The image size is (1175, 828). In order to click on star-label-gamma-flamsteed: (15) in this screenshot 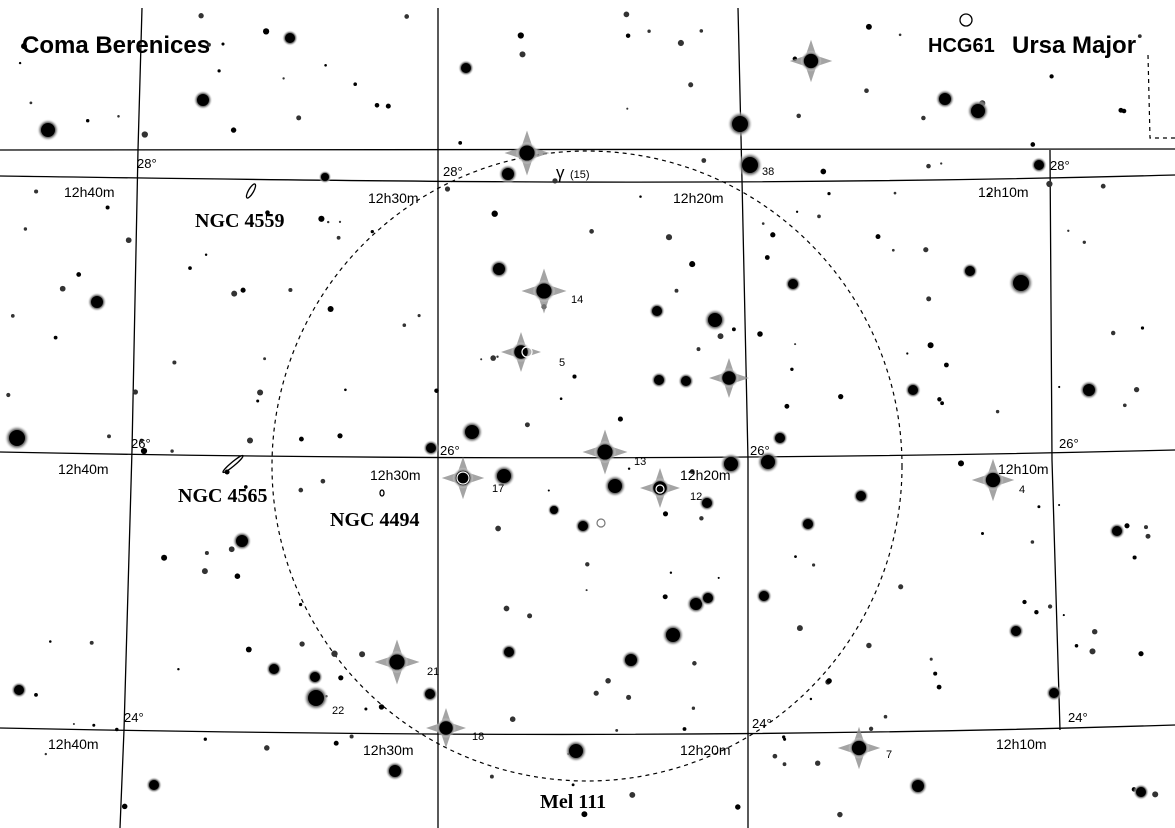, I will do `click(580, 175)`.